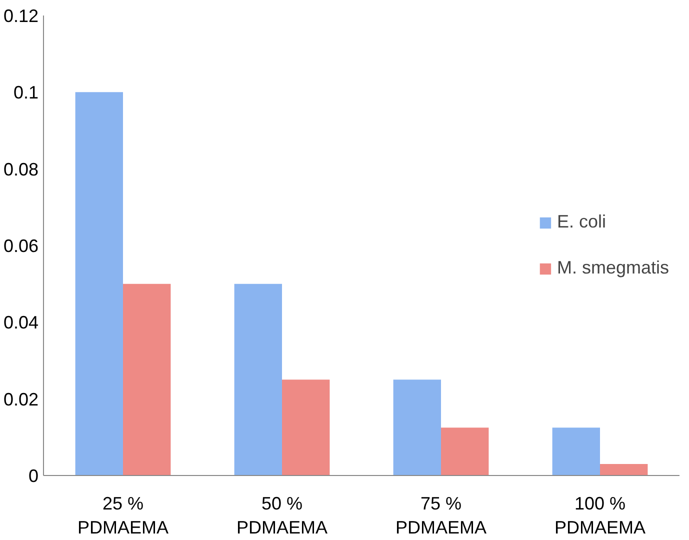 The width and height of the screenshot is (689, 540). Describe the element at coordinates (21, 322) in the screenshot. I see `y-tick-label: 0.04` at that location.